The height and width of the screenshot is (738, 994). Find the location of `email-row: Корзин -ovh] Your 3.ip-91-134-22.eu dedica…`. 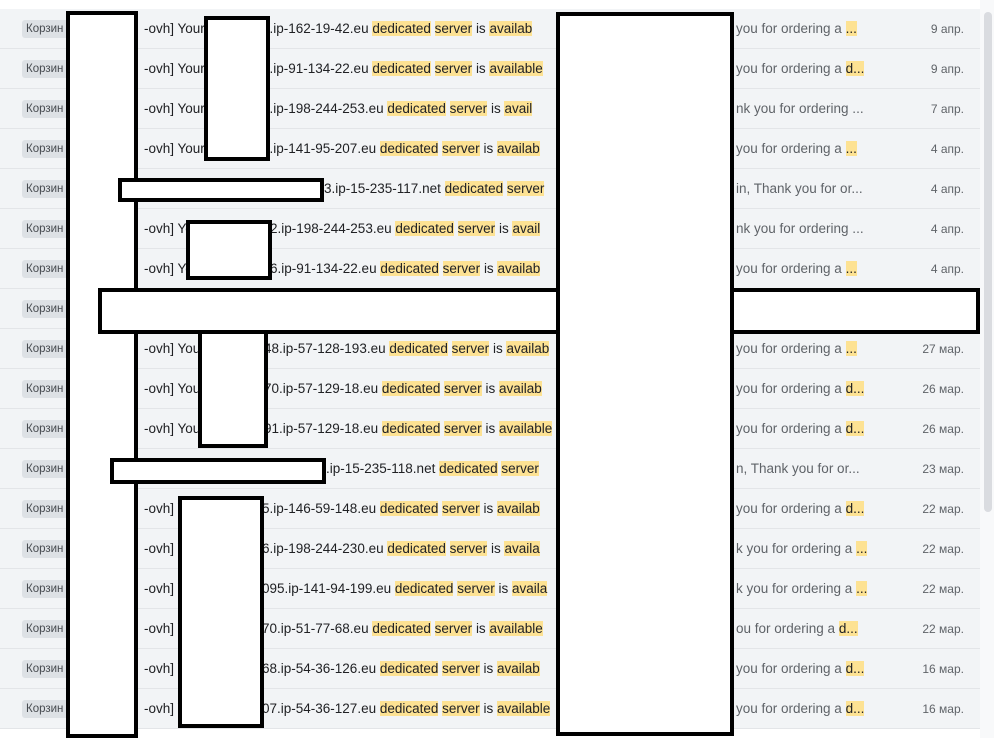

email-row: Корзин -ovh] Your 3.ip-91-134-22.eu dedica… is located at coordinates (490, 69).